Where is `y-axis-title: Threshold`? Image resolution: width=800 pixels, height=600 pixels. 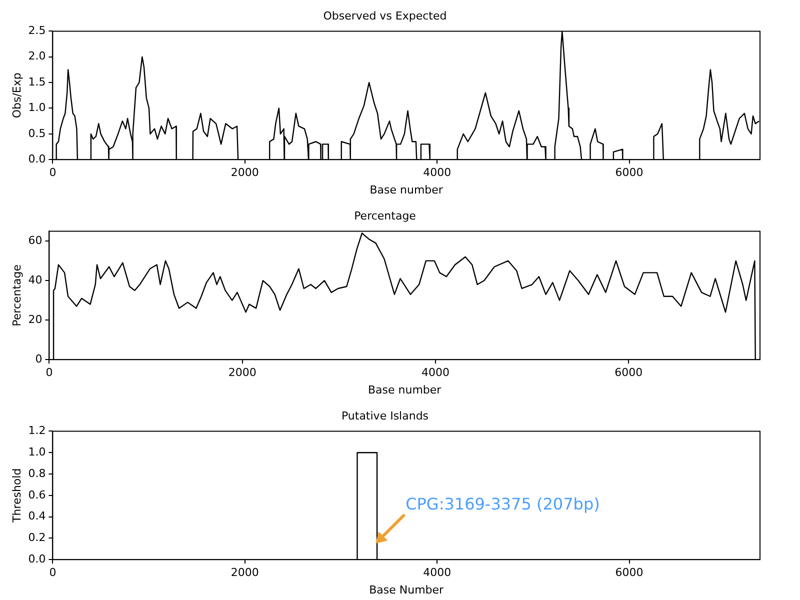 y-axis-title: Threshold is located at coordinates (17, 496).